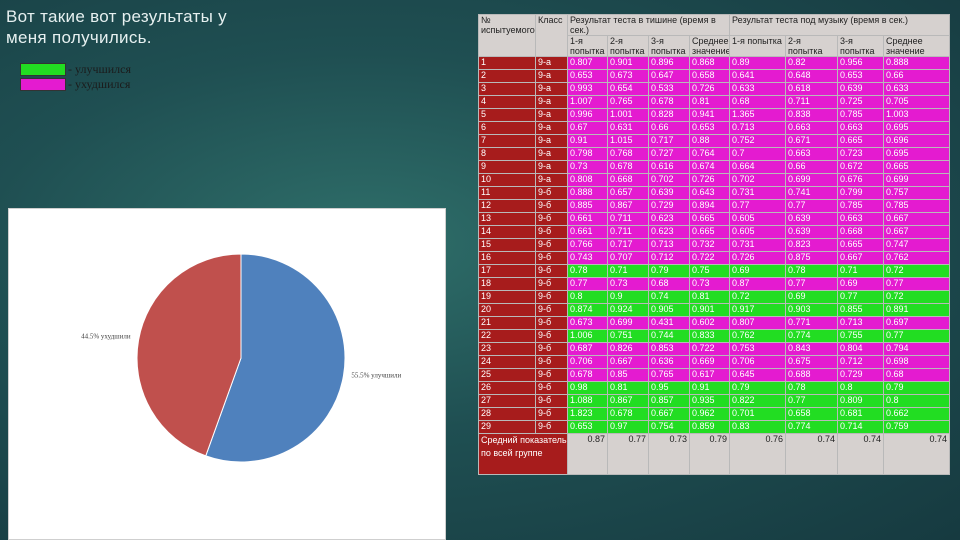  What do you see at coordinates (628, 206) in the screenshot?
I see `silence-value-cell: 0.867` at bounding box center [628, 206].